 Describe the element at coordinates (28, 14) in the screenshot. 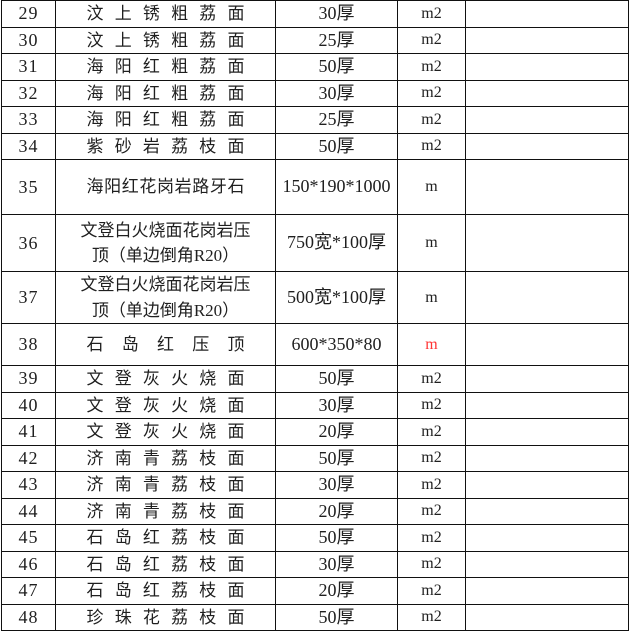

I see `row-number-cell: 29` at that location.